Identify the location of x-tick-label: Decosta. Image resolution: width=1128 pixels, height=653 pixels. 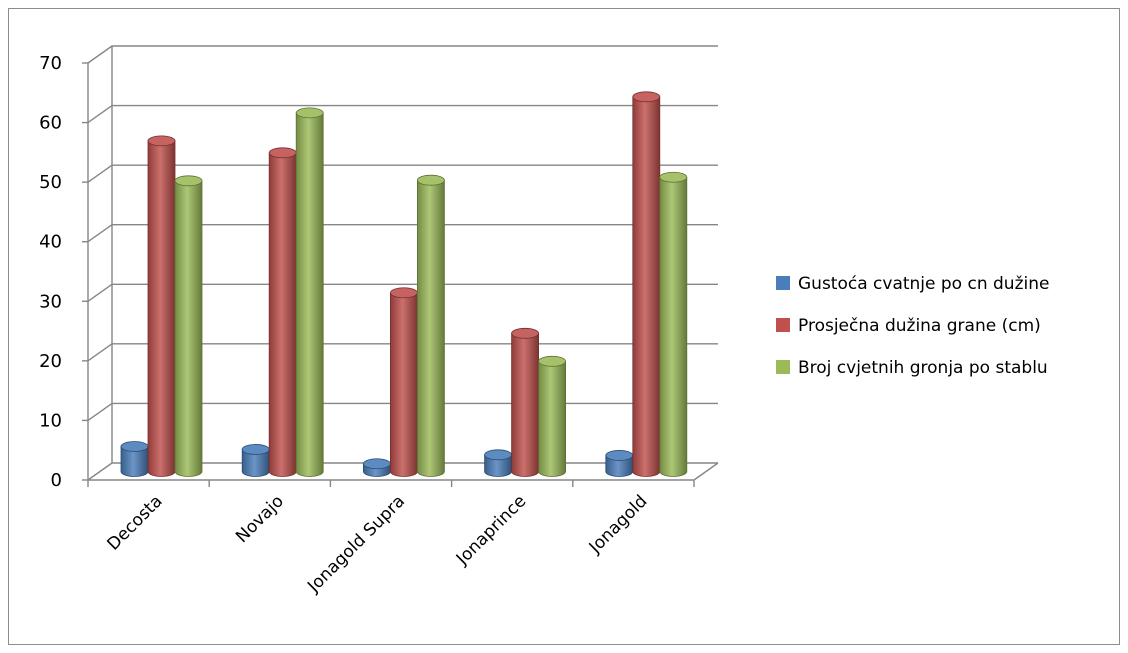
(135, 522).